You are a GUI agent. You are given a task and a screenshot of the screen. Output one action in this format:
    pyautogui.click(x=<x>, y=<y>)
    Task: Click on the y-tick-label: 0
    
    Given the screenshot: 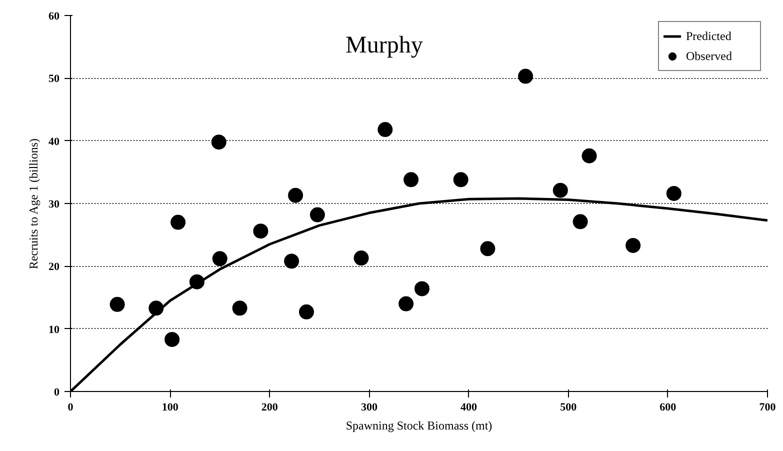 What is the action you would take?
    pyautogui.click(x=57, y=392)
    